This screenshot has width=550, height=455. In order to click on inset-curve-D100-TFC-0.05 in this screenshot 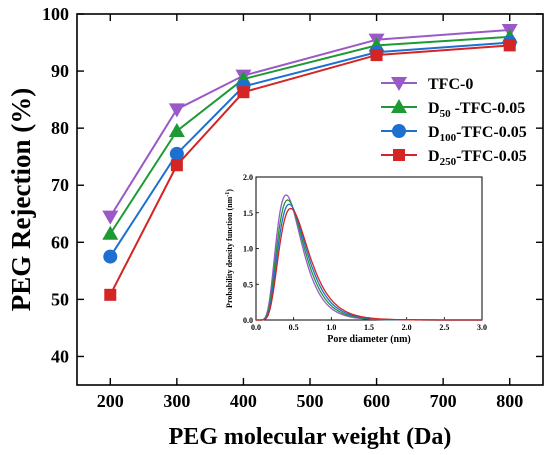, I will do `click(369, 262)`.